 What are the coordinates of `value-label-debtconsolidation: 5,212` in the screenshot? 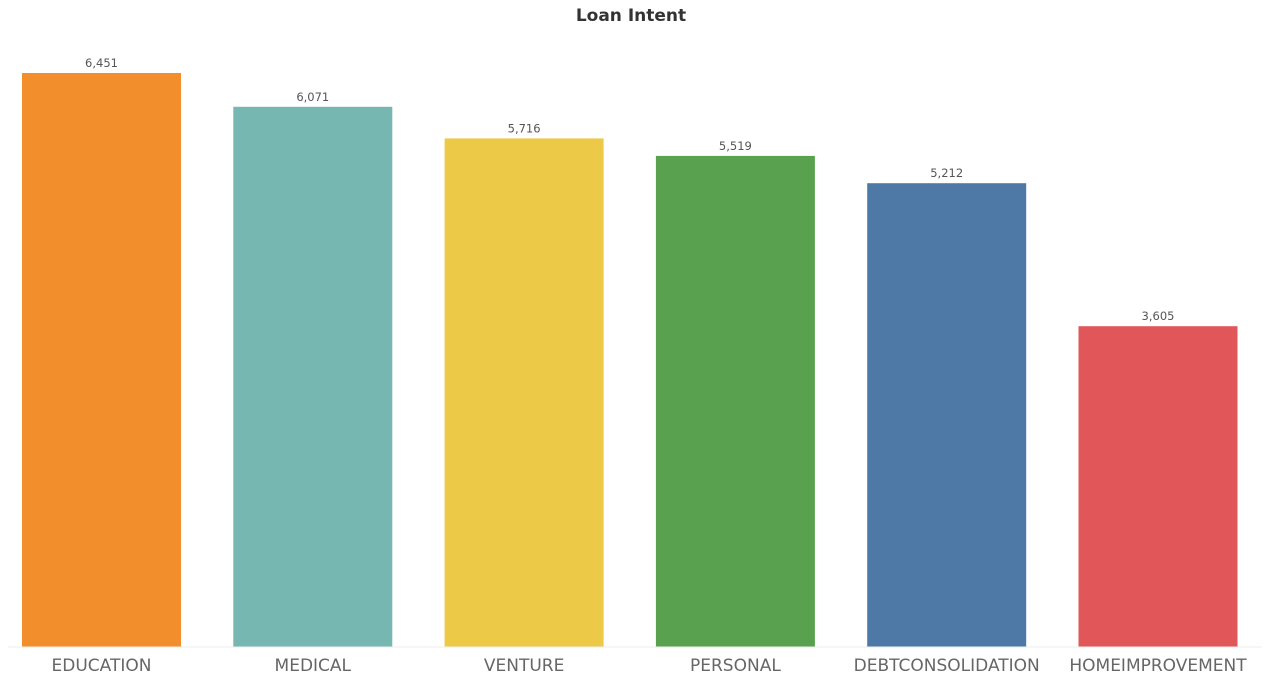 It's located at (946, 173).